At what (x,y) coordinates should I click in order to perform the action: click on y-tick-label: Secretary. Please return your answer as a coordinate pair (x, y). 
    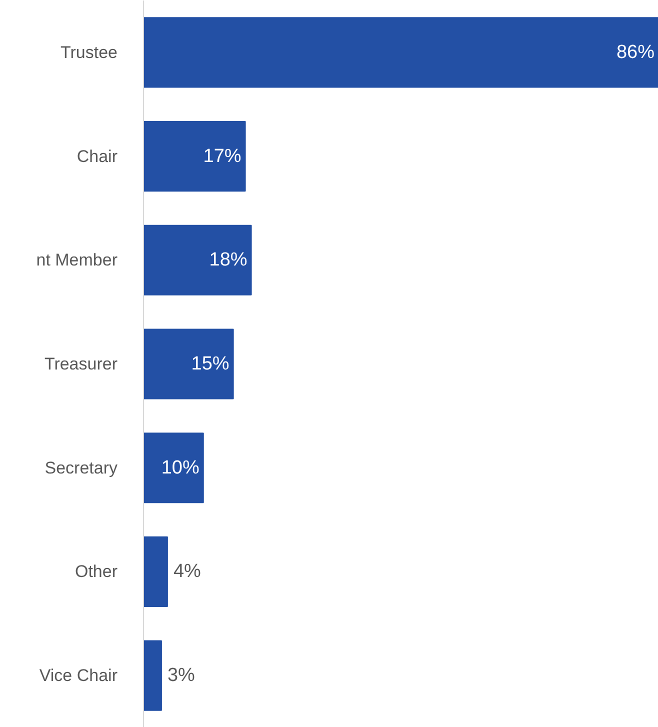
    Looking at the image, I should click on (81, 468).